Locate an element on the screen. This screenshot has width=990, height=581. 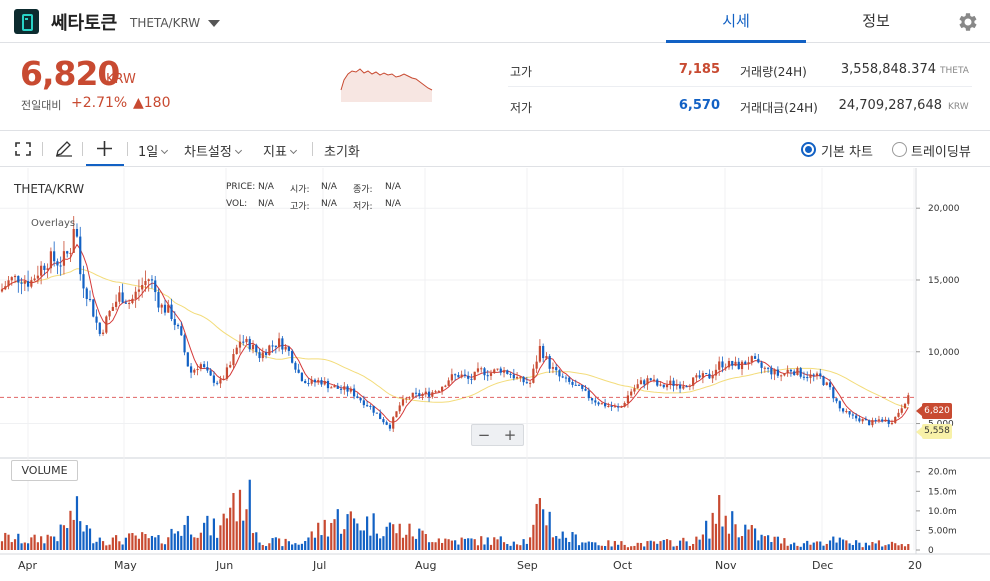
crosshair-tool is located at coordinates (105, 148).